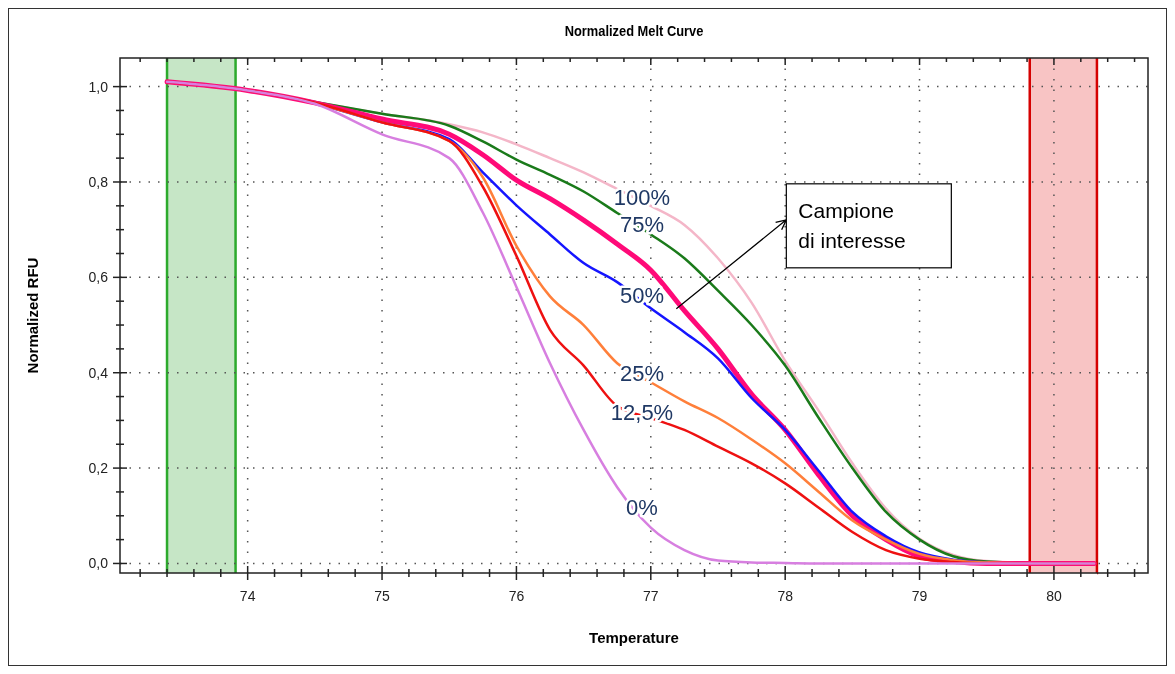 The height and width of the screenshot is (674, 1175). Describe the element at coordinates (634, 637) in the screenshot. I see `x-axis-title: Temperature` at that location.